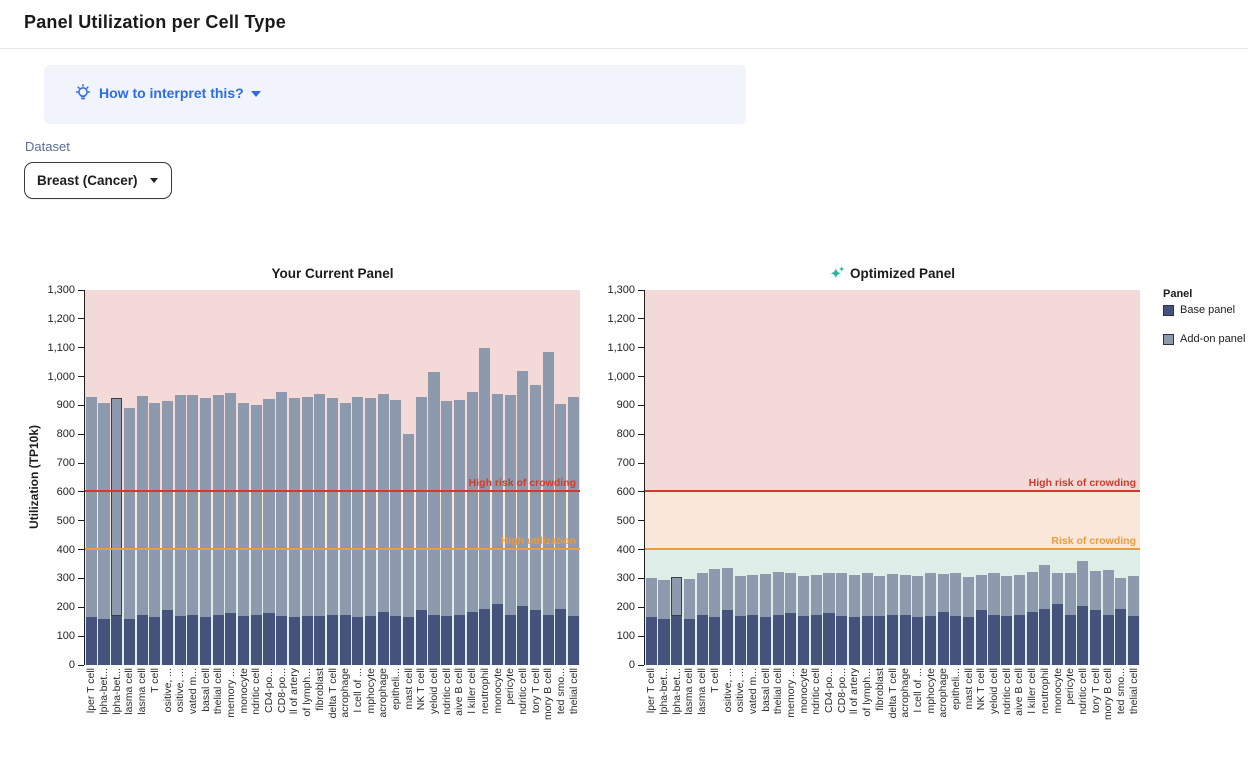  Describe the element at coordinates (167, 93) in the screenshot. I see `interpret-toggle: How to interpret this?` at that location.